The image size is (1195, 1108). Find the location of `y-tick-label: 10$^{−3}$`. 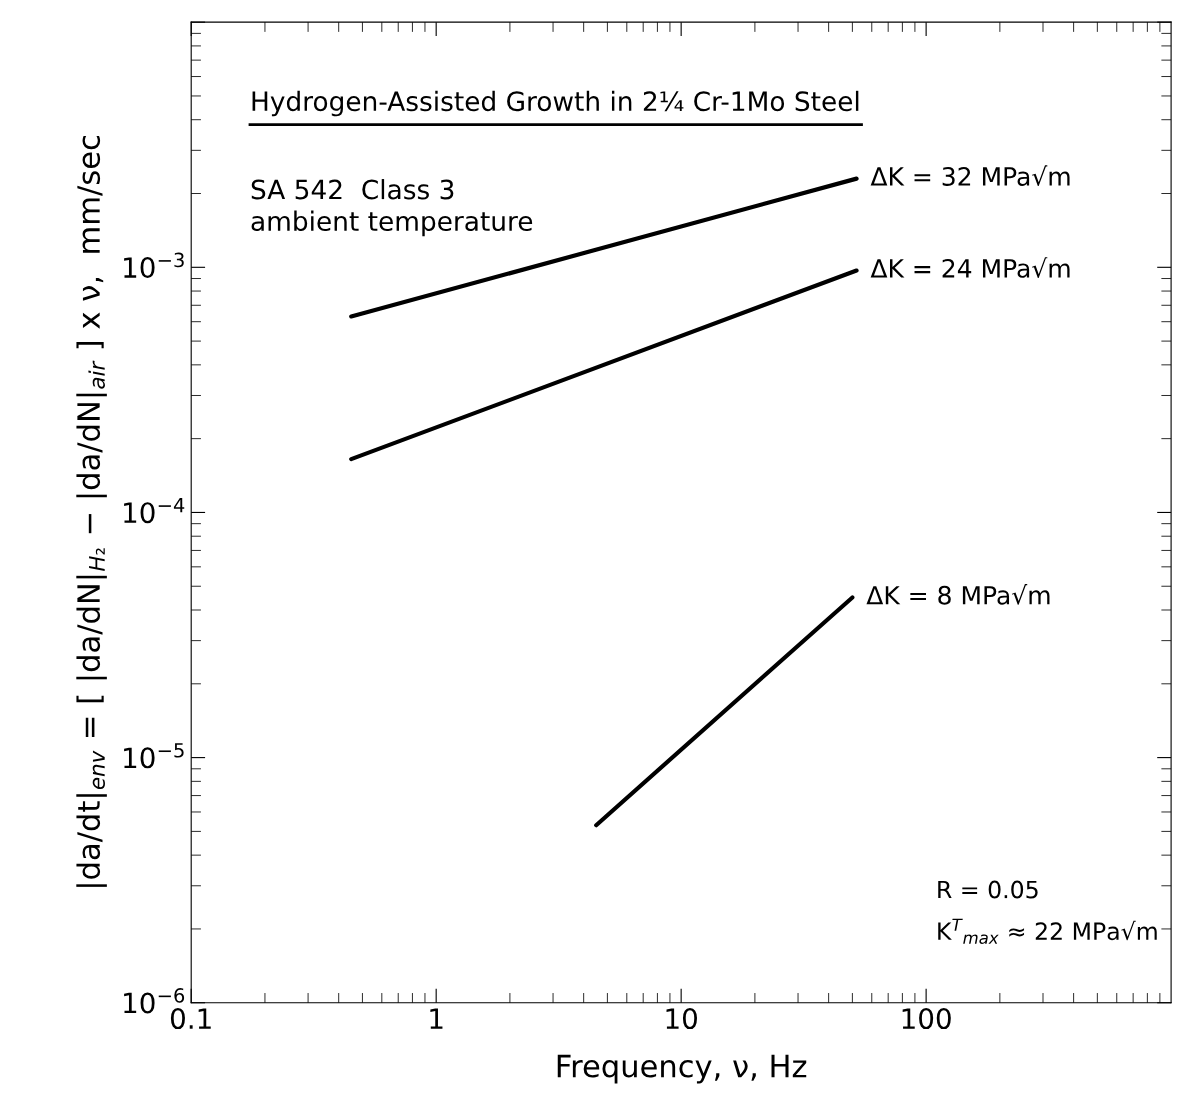

y-tick-label: 10$^{−3}$ is located at coordinates (154, 265).